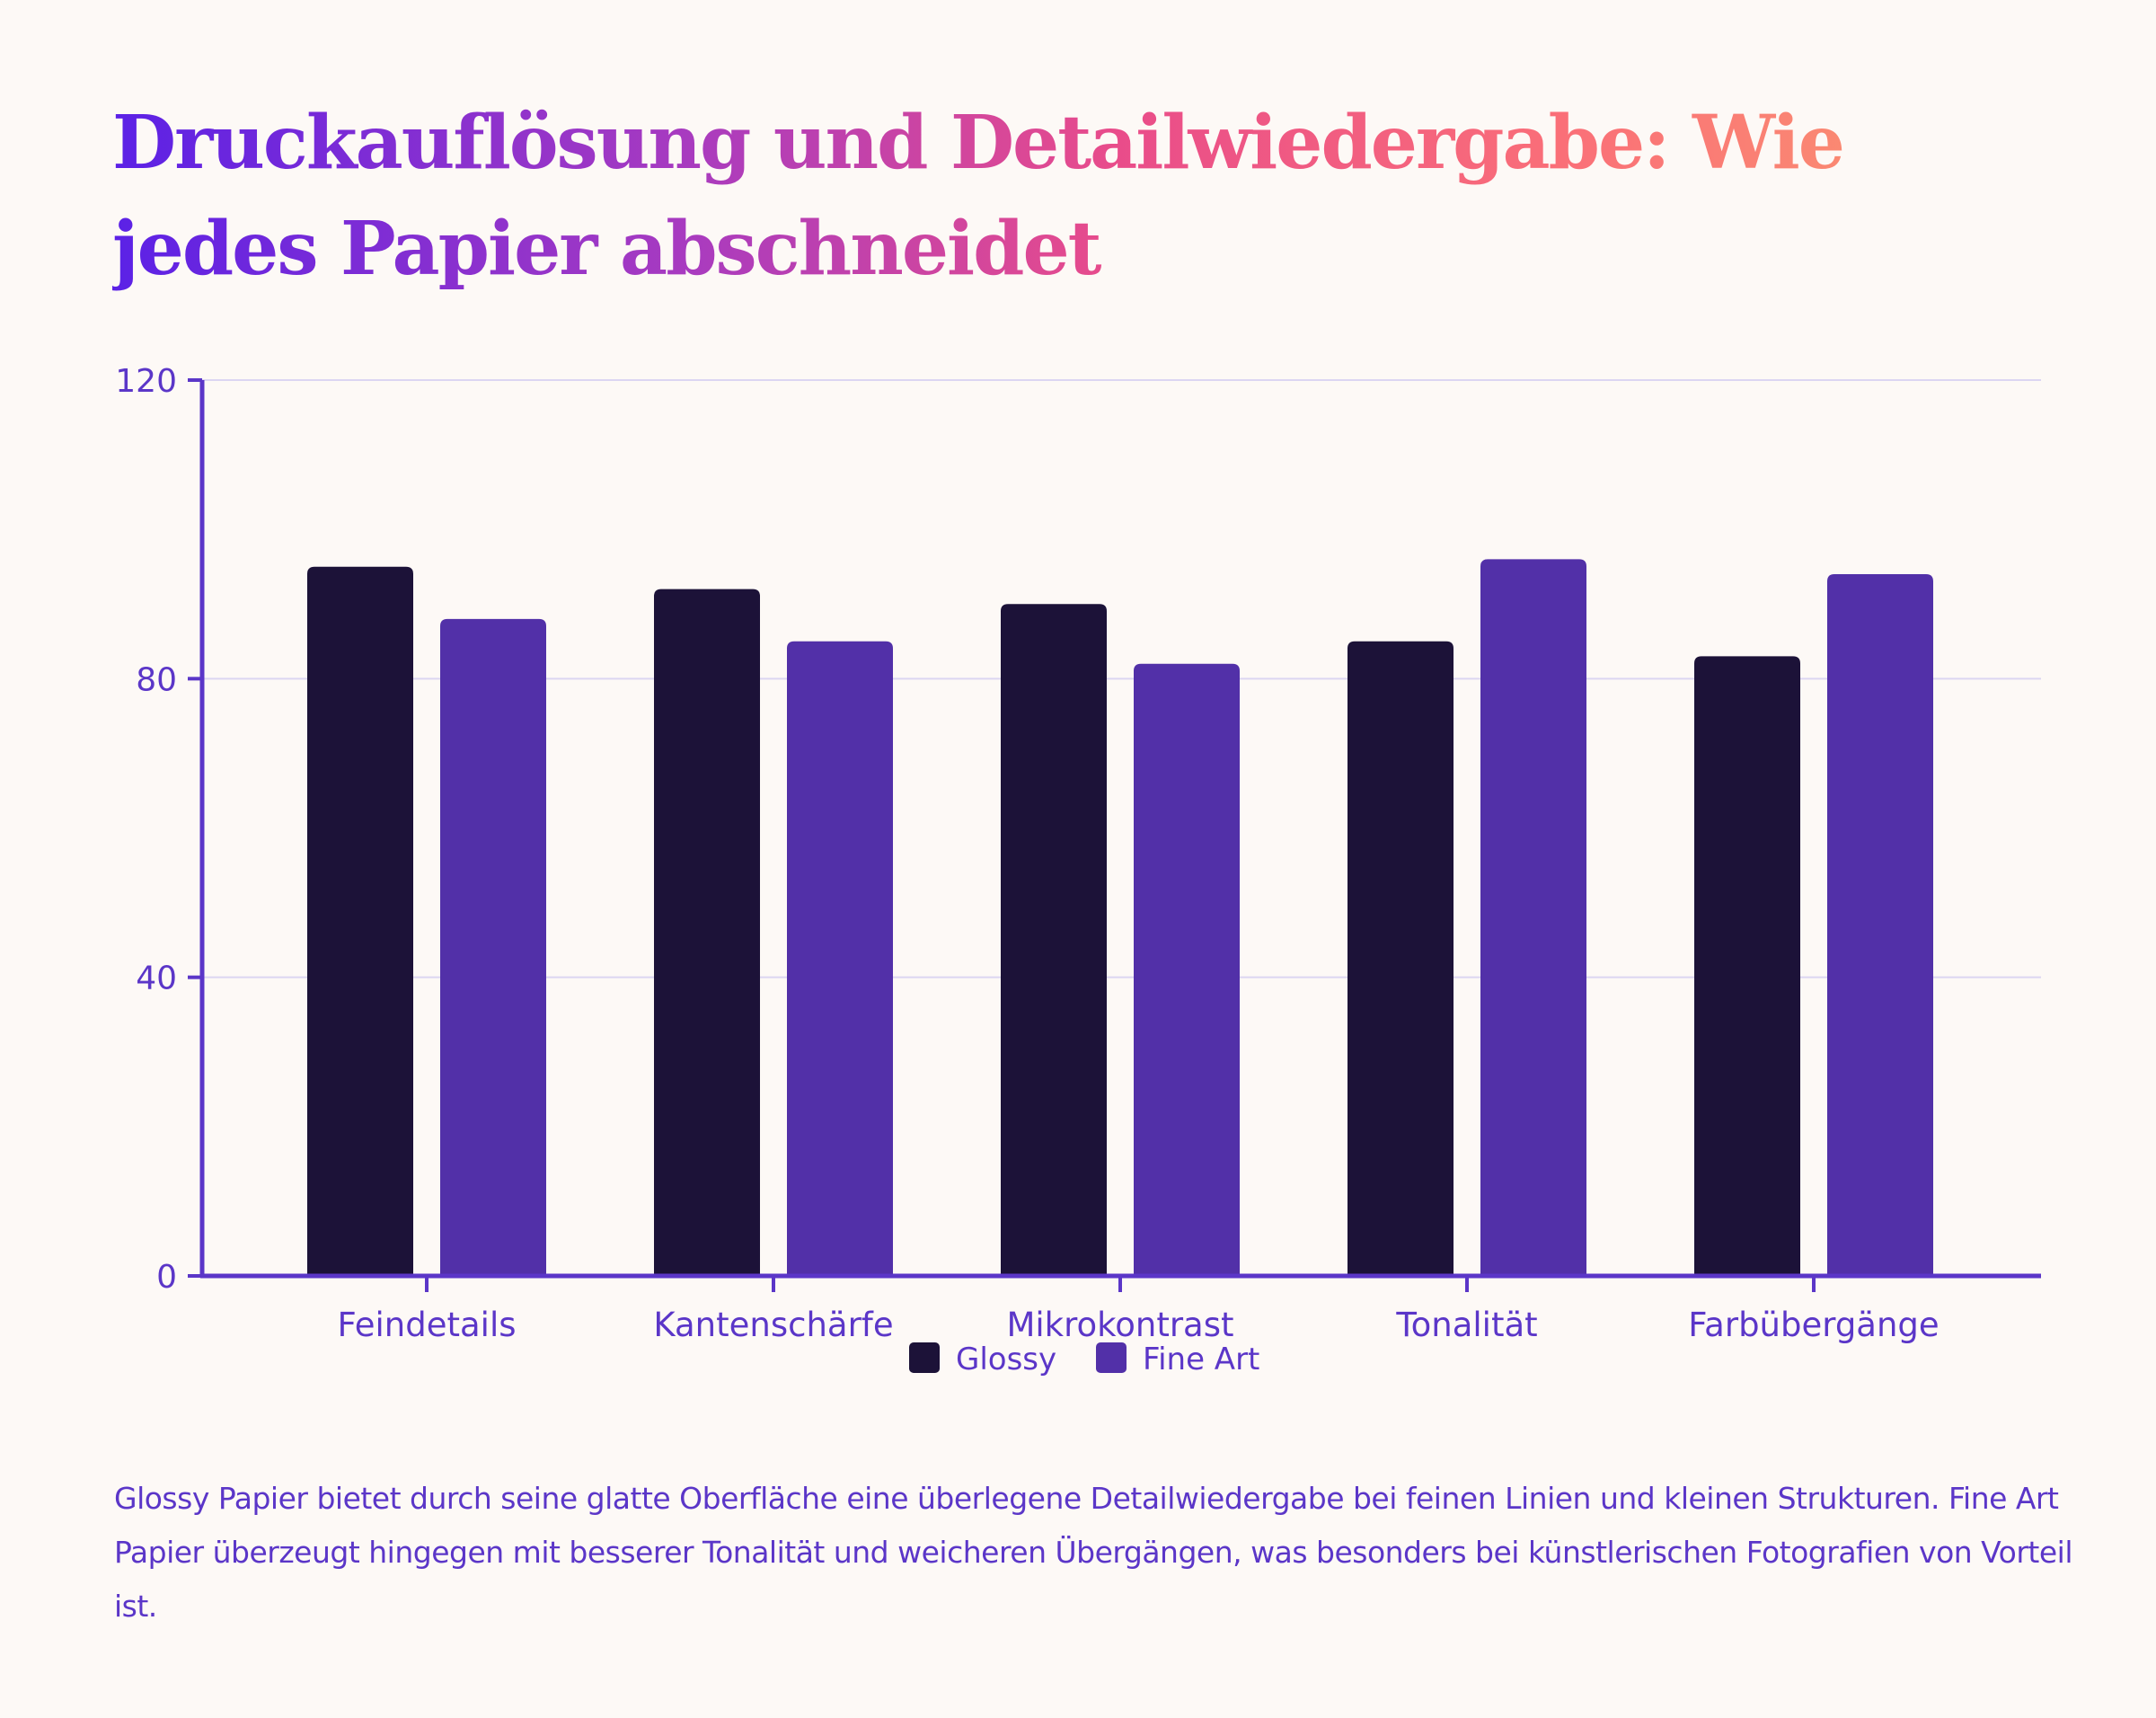 This screenshot has height=1718, width=2156. I want to click on y-tick-label: 80, so click(157, 679).